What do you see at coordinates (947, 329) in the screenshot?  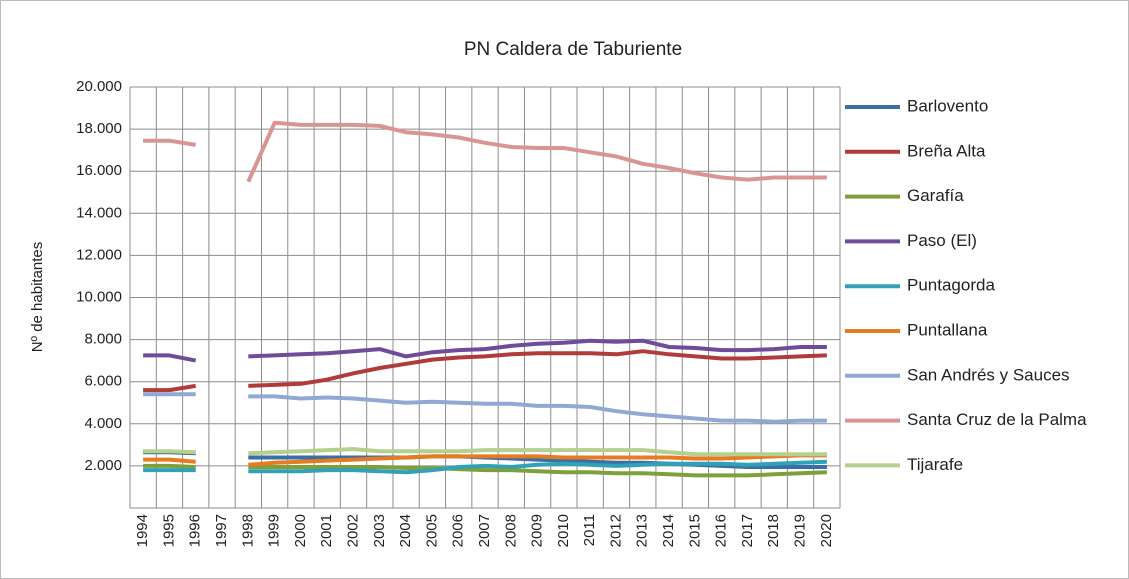 I see `legend-label: Puntallana` at bounding box center [947, 329].